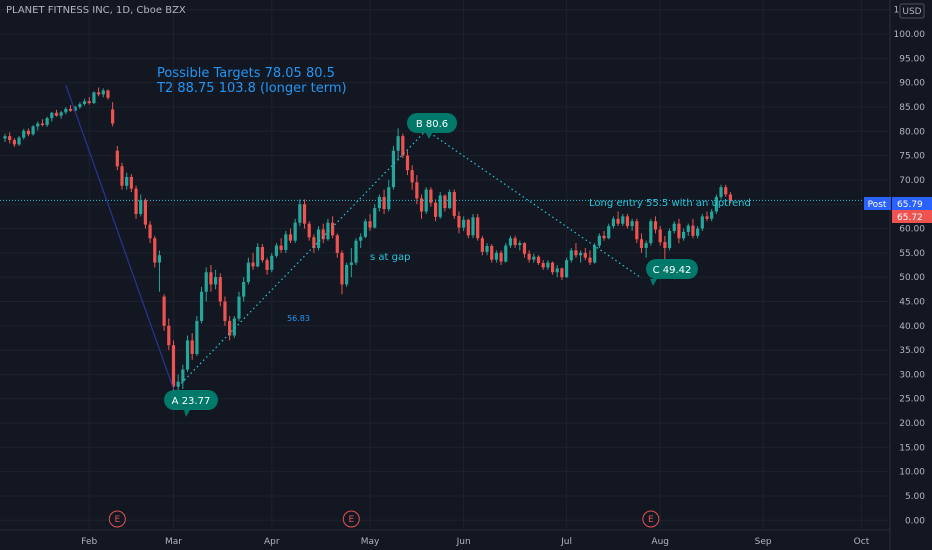 The height and width of the screenshot is (550, 932). What do you see at coordinates (910, 35) in the screenshot?
I see `y-tick-label: 100.00` at bounding box center [910, 35].